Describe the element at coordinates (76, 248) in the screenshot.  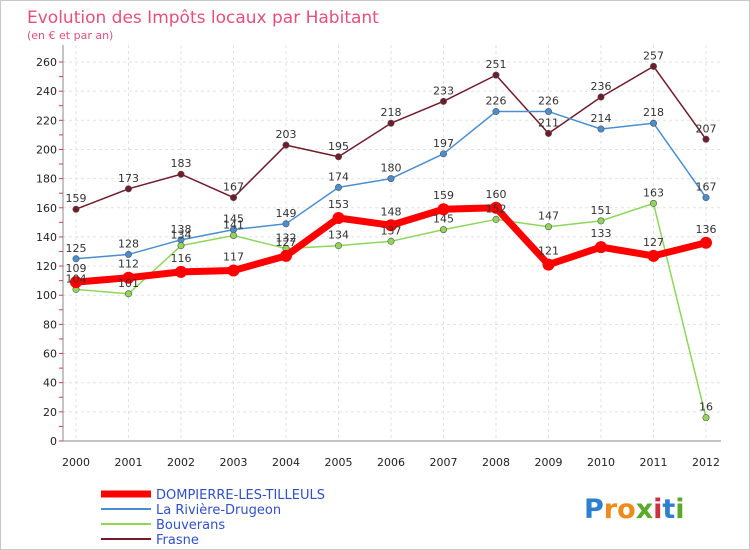
I see `data-label: 125` at that location.